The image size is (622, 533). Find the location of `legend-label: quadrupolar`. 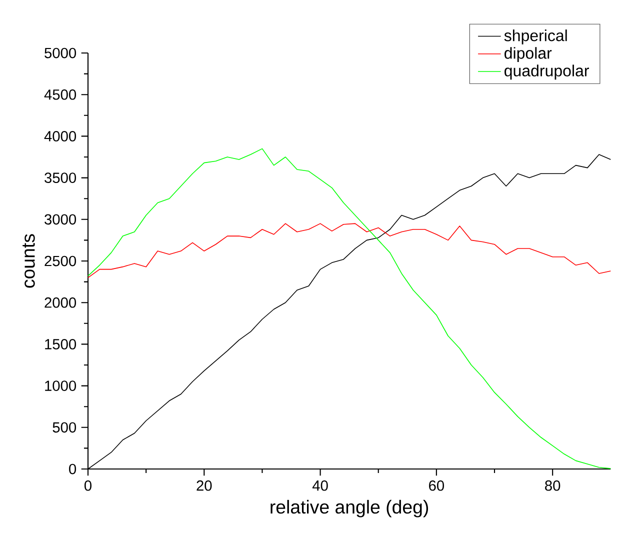

legend-label: quadrupolar is located at coordinates (546, 72).